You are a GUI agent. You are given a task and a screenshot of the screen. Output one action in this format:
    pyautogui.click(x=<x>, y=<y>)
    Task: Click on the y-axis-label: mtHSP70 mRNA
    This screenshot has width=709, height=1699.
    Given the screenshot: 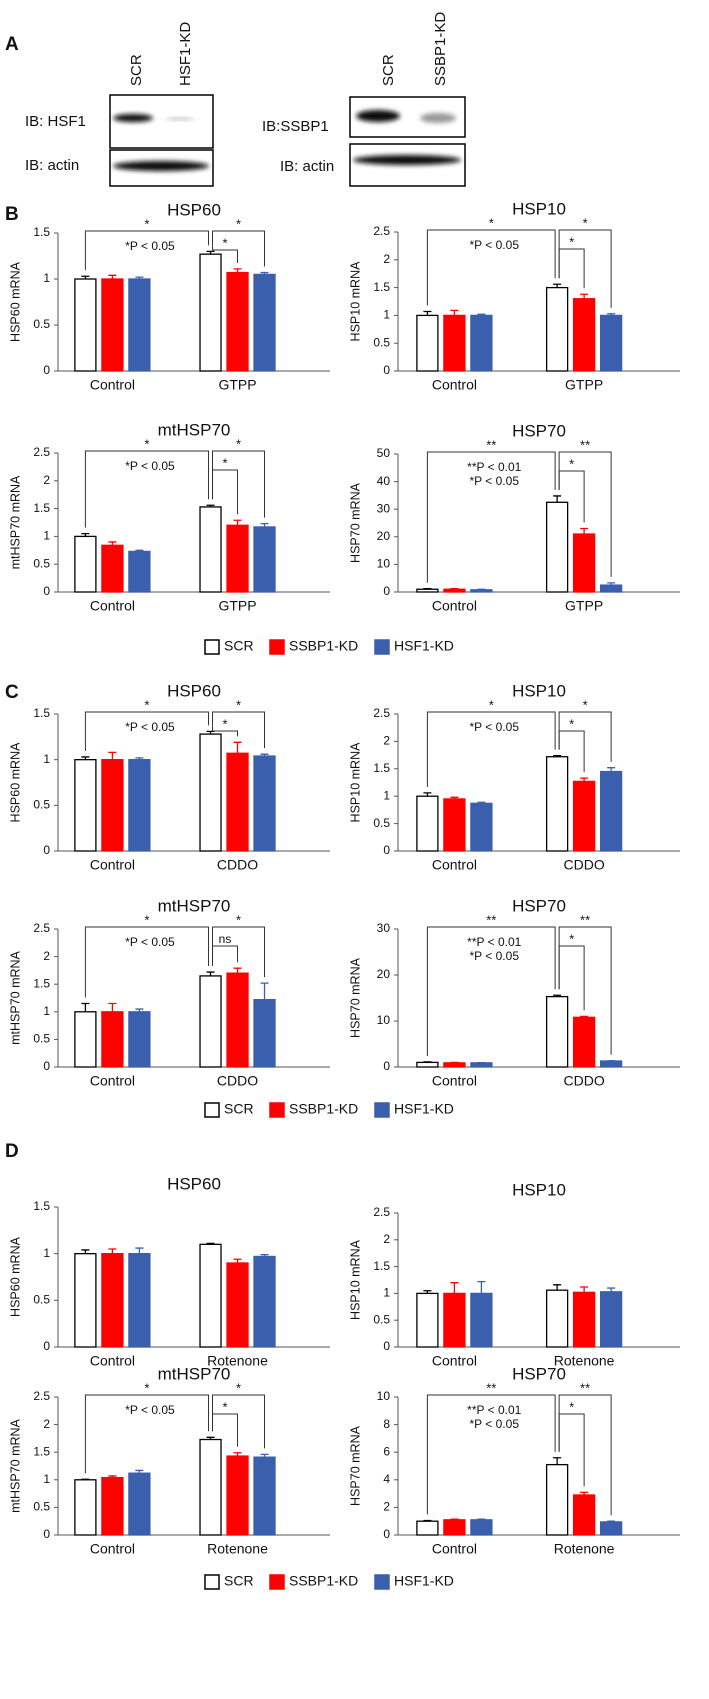 What is the action you would take?
    pyautogui.click(x=15, y=522)
    